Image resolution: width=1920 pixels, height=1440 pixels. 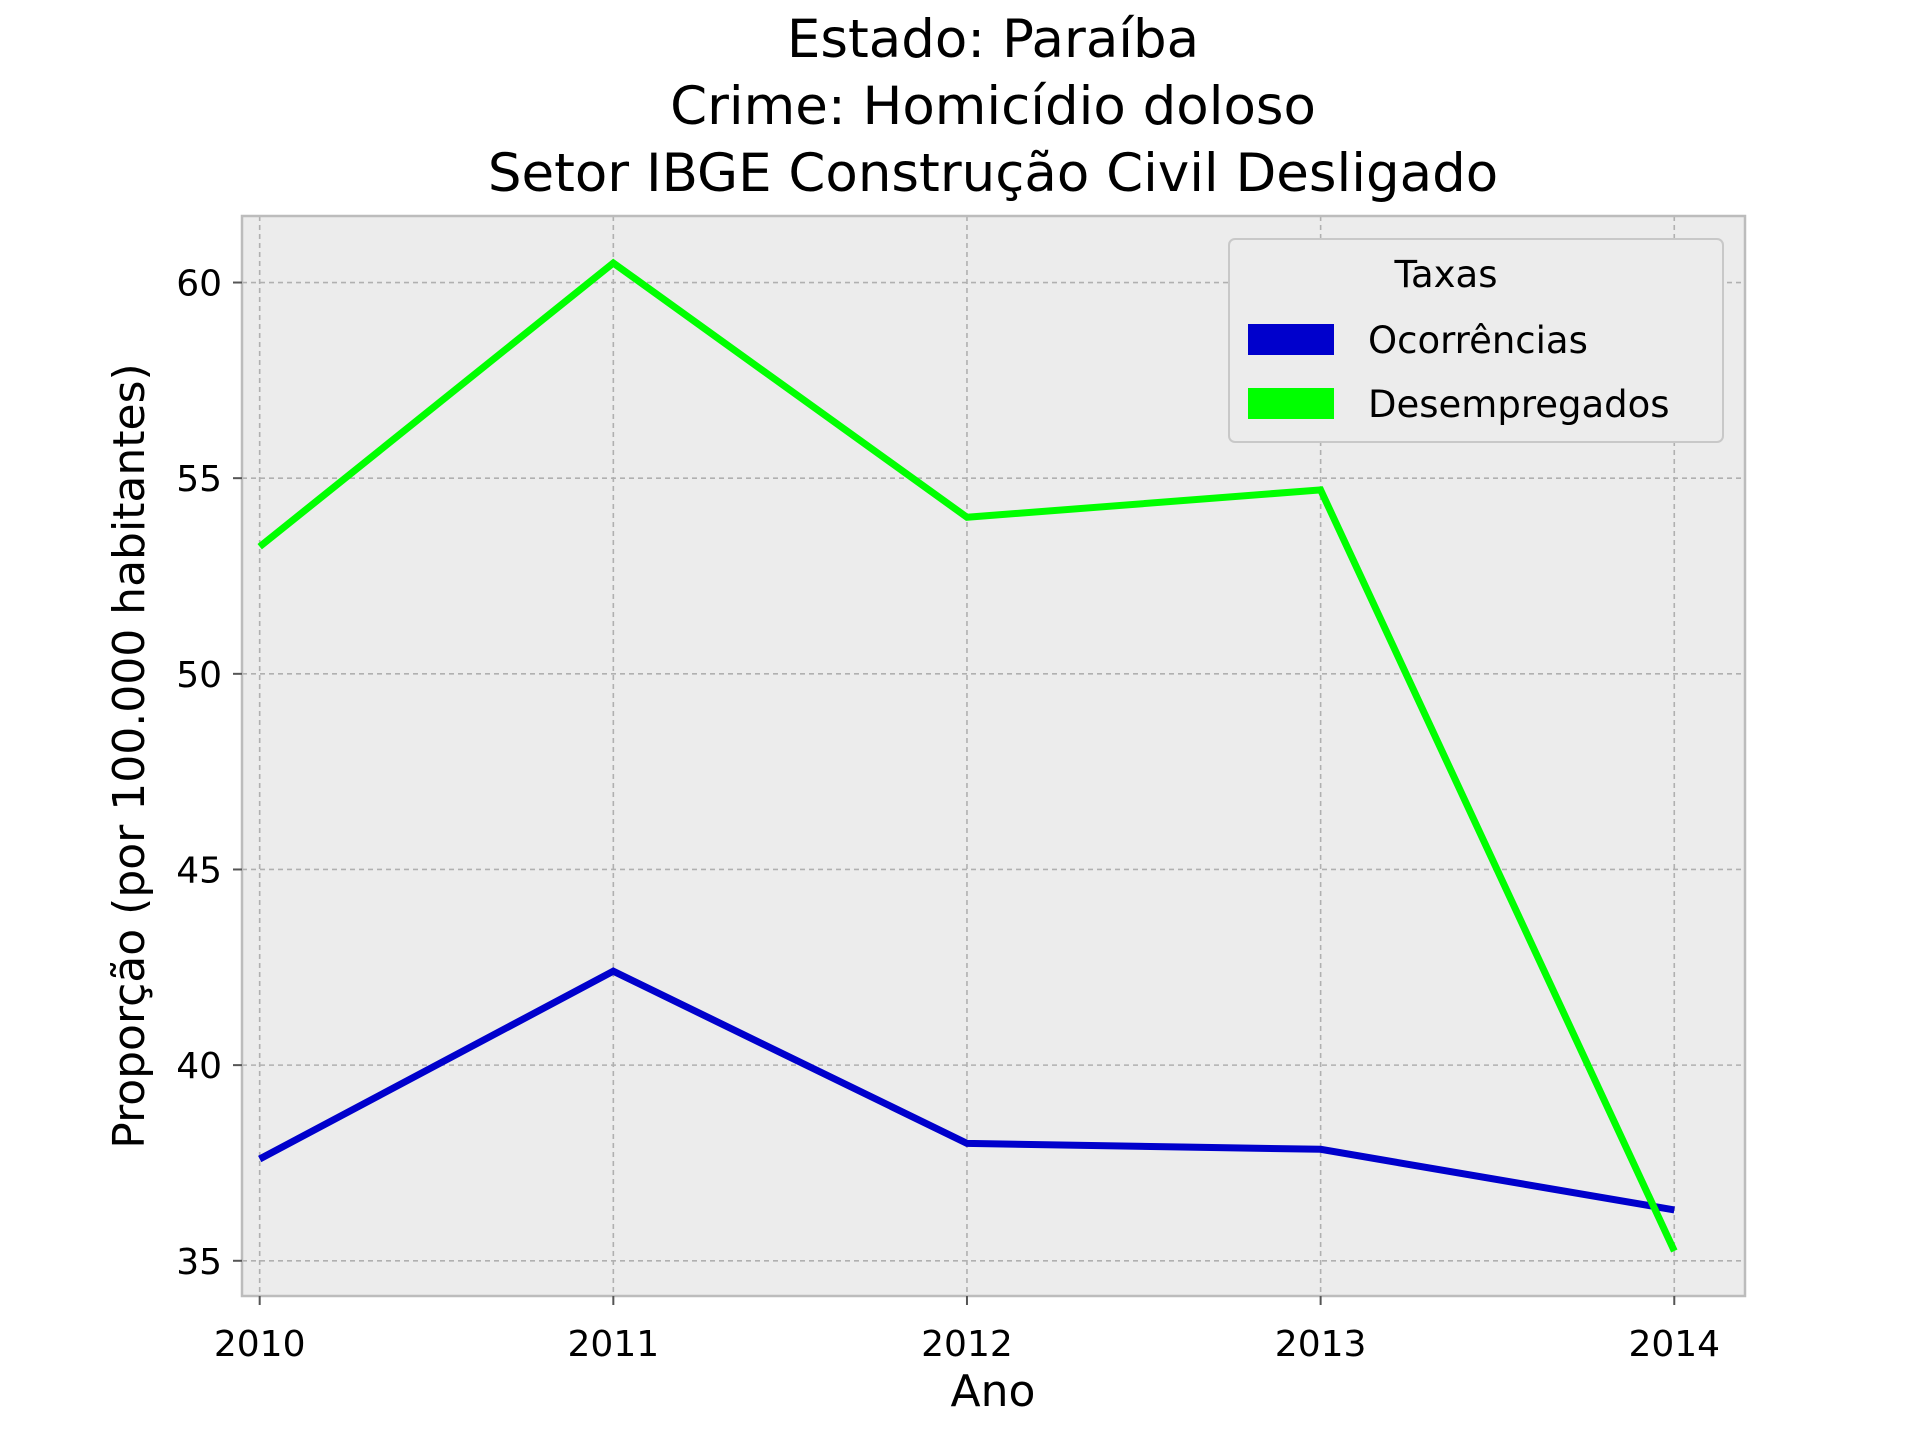 What do you see at coordinates (967, 1344) in the screenshot?
I see `x-tick-label: 2012` at bounding box center [967, 1344].